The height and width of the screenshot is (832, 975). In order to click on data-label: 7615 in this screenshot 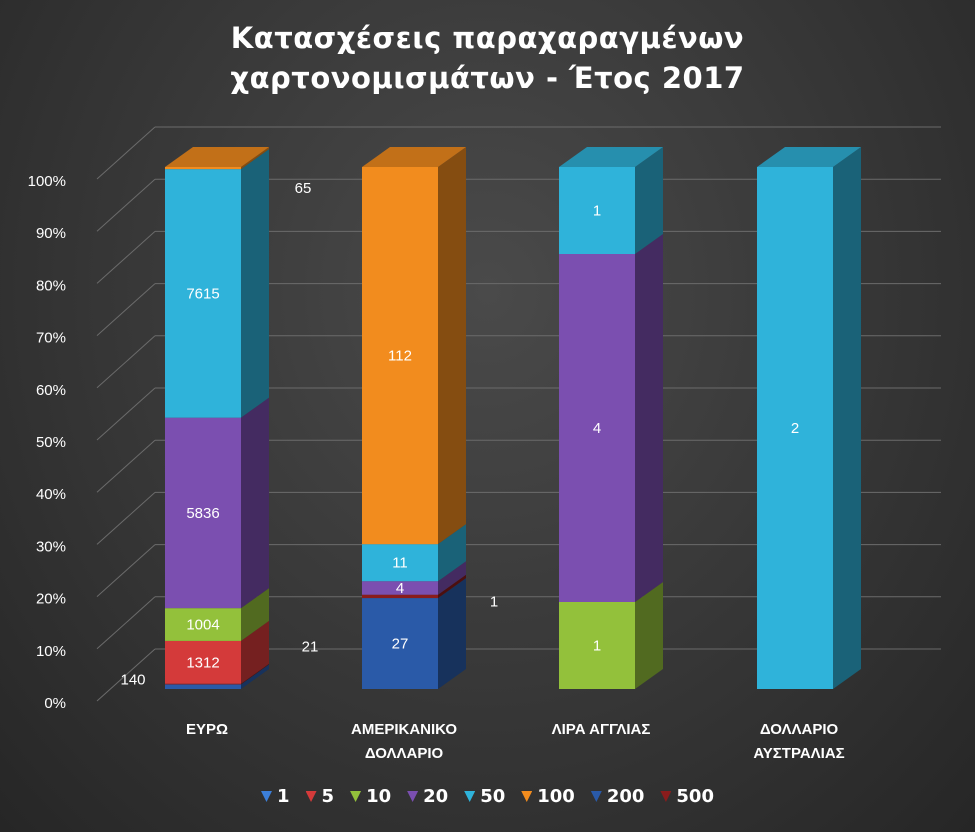, I will do `click(202, 293)`.